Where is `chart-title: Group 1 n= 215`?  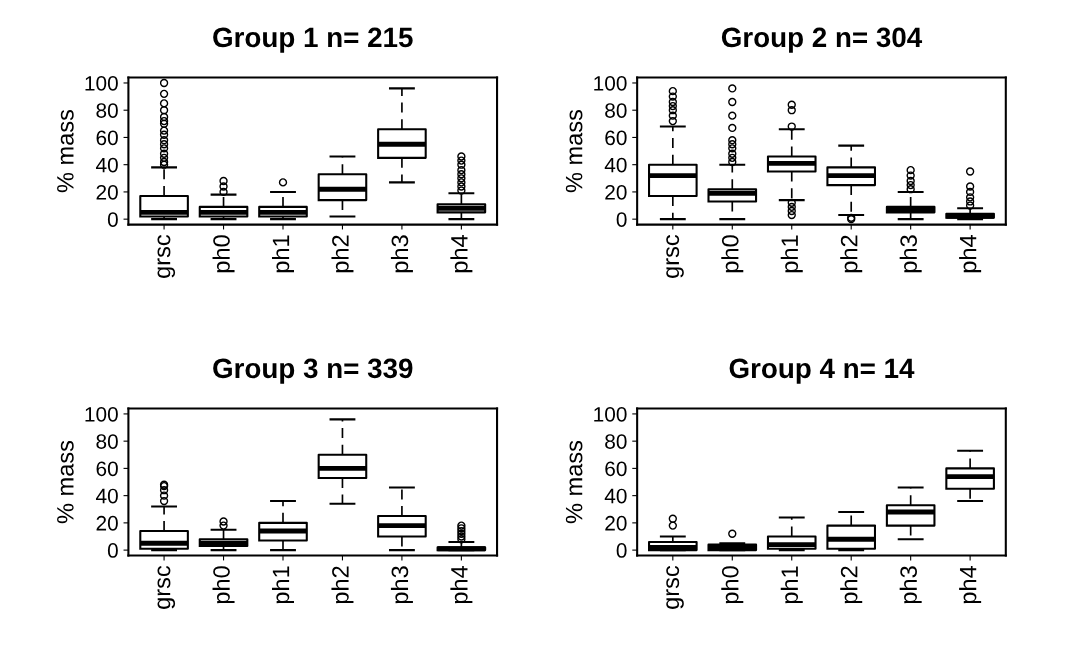
chart-title: Group 1 n= 215 is located at coordinates (313, 40).